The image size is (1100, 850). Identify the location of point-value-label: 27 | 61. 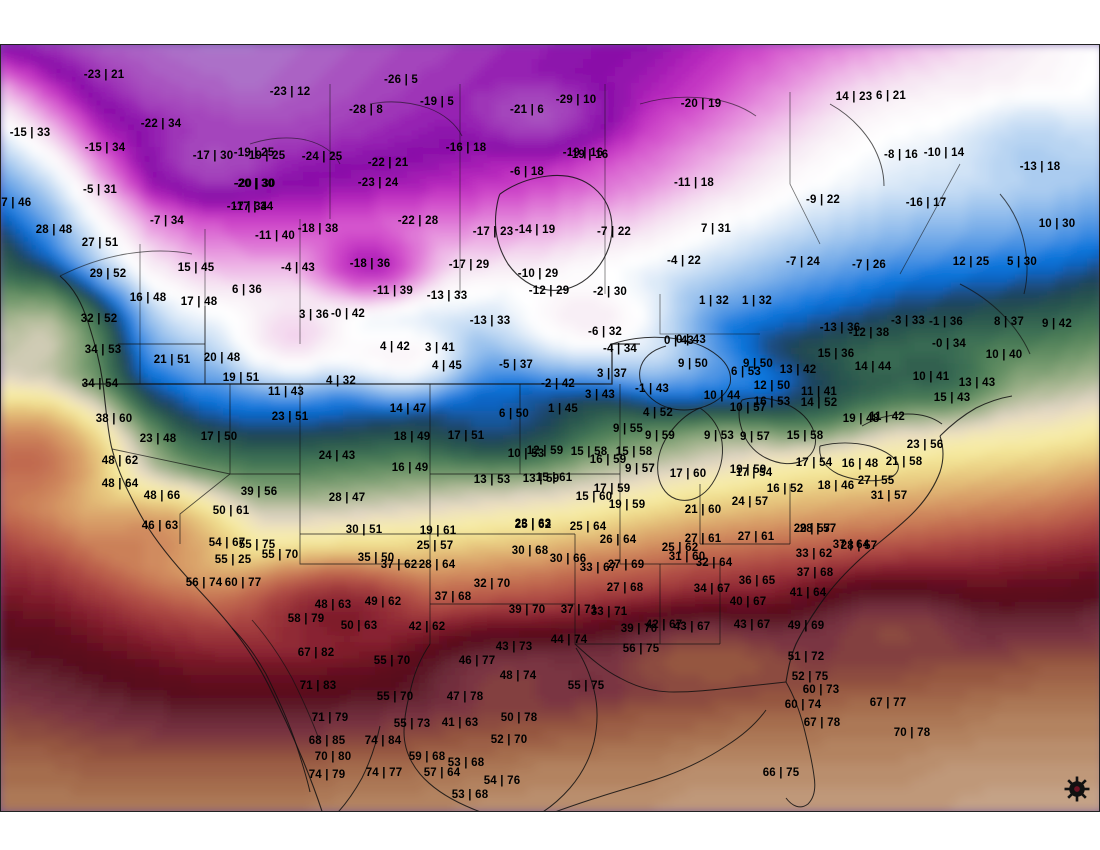
(756, 537).